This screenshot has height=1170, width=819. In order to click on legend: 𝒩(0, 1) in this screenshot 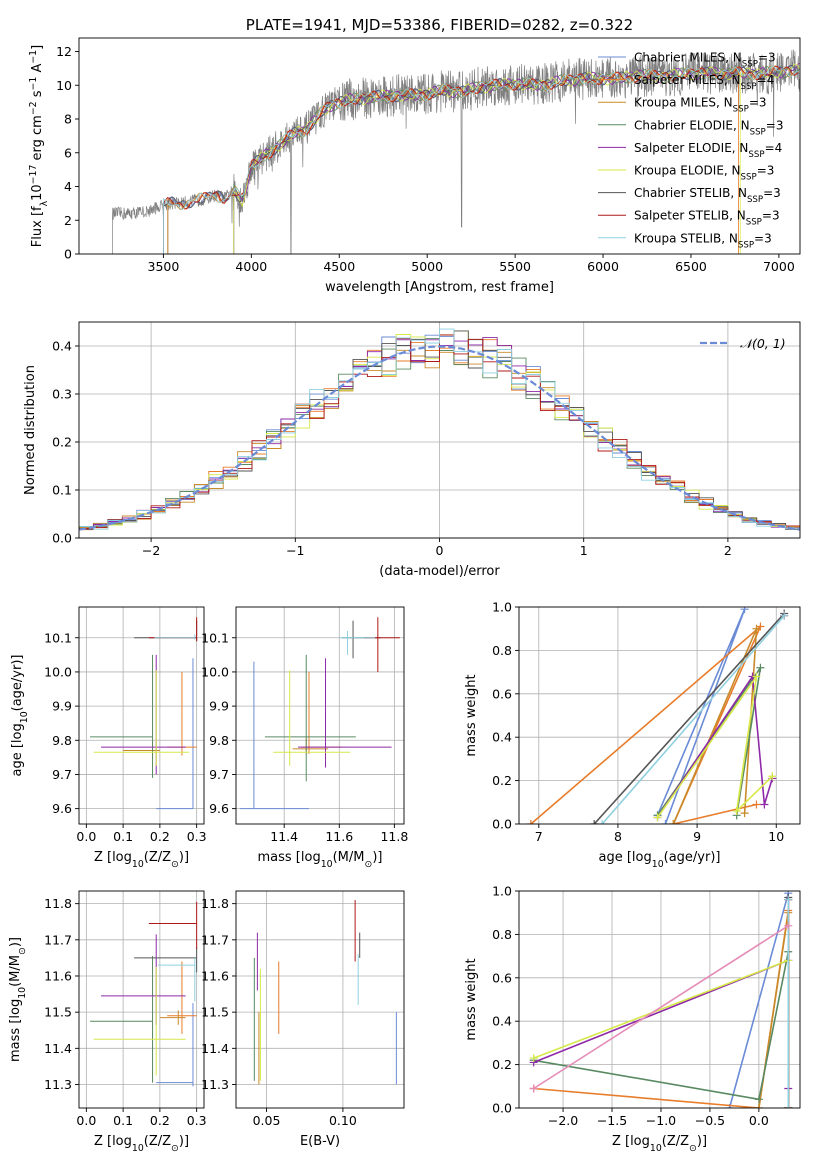, I will do `click(743, 343)`.